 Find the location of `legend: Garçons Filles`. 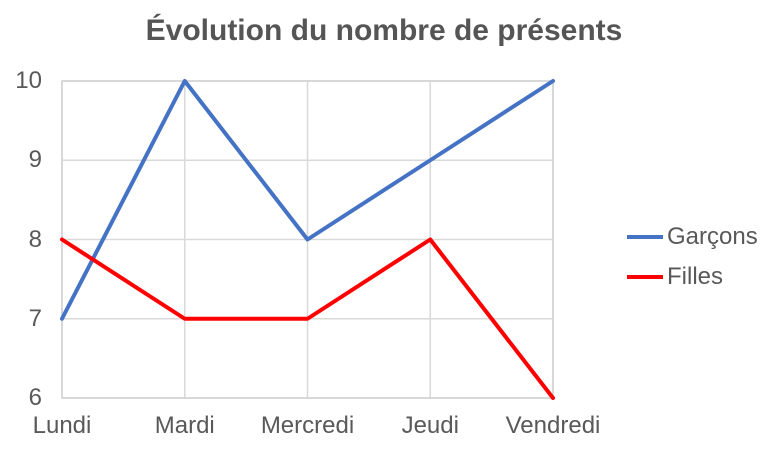

legend: Garçons Filles is located at coordinates (692, 263).